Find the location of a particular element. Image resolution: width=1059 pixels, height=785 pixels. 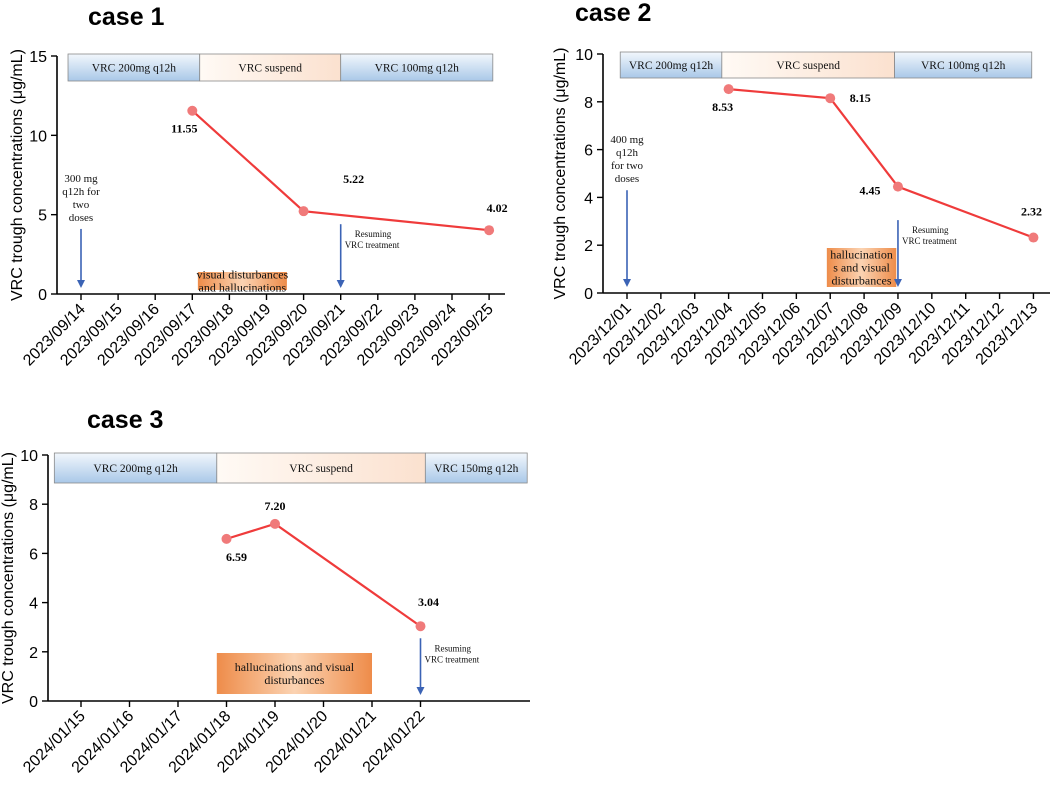

event-text-line: s and visual is located at coordinates (861, 268).